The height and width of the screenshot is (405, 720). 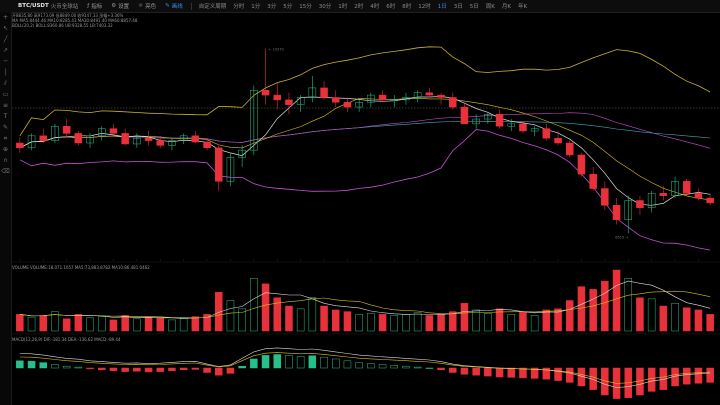 What do you see at coordinates (305, 7) in the screenshot?
I see `timeframe-4: 15分` at bounding box center [305, 7].